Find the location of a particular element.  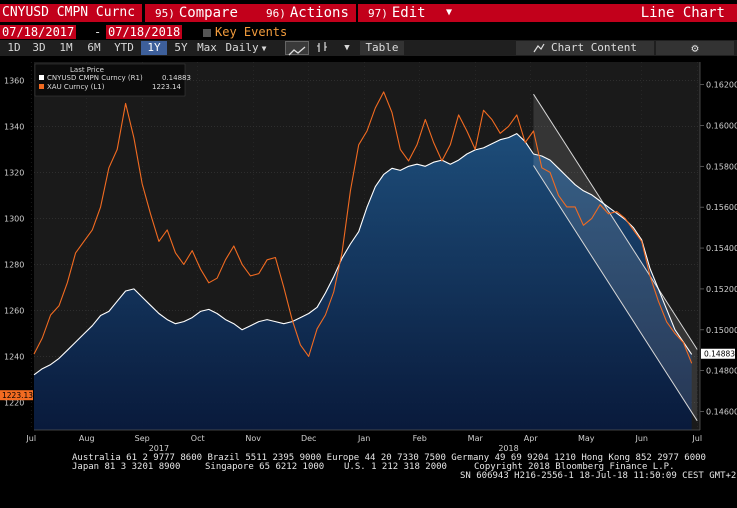

period-1m-button: 1M is located at coordinates (66, 47).